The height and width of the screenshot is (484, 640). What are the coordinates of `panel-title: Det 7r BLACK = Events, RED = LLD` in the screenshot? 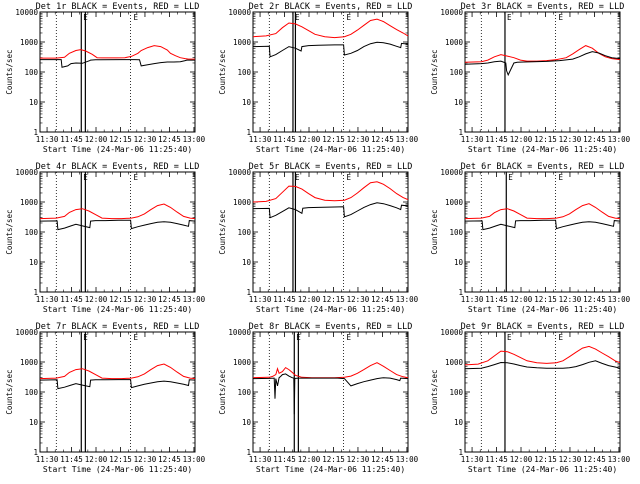 It's located at (118, 327).